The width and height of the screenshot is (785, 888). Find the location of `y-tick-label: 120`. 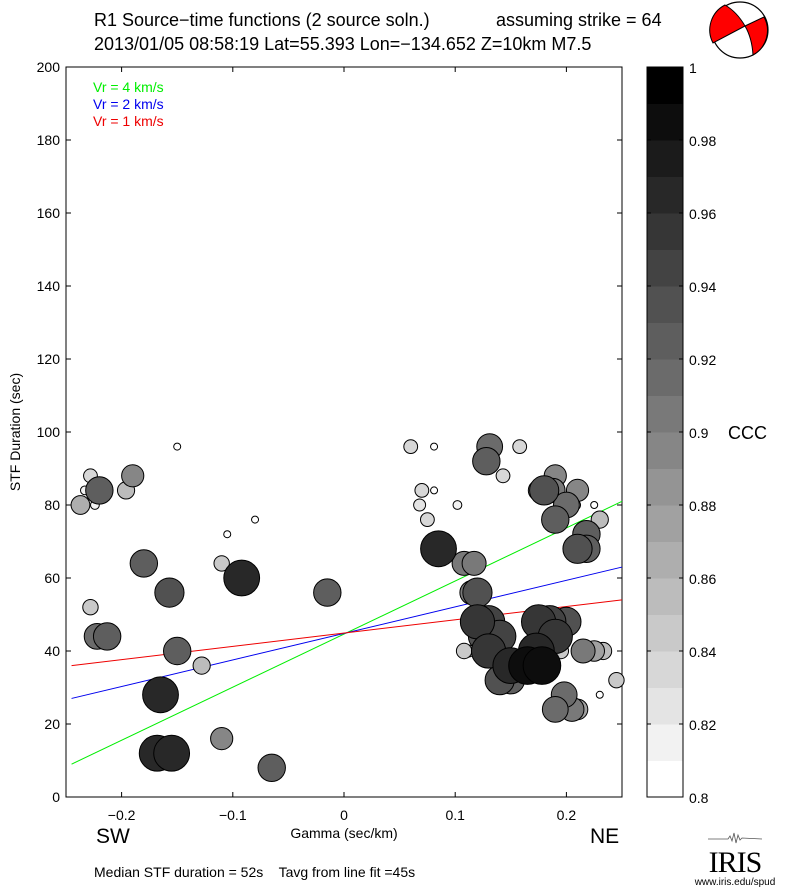

y-tick-label: 120 is located at coordinates (49, 359).